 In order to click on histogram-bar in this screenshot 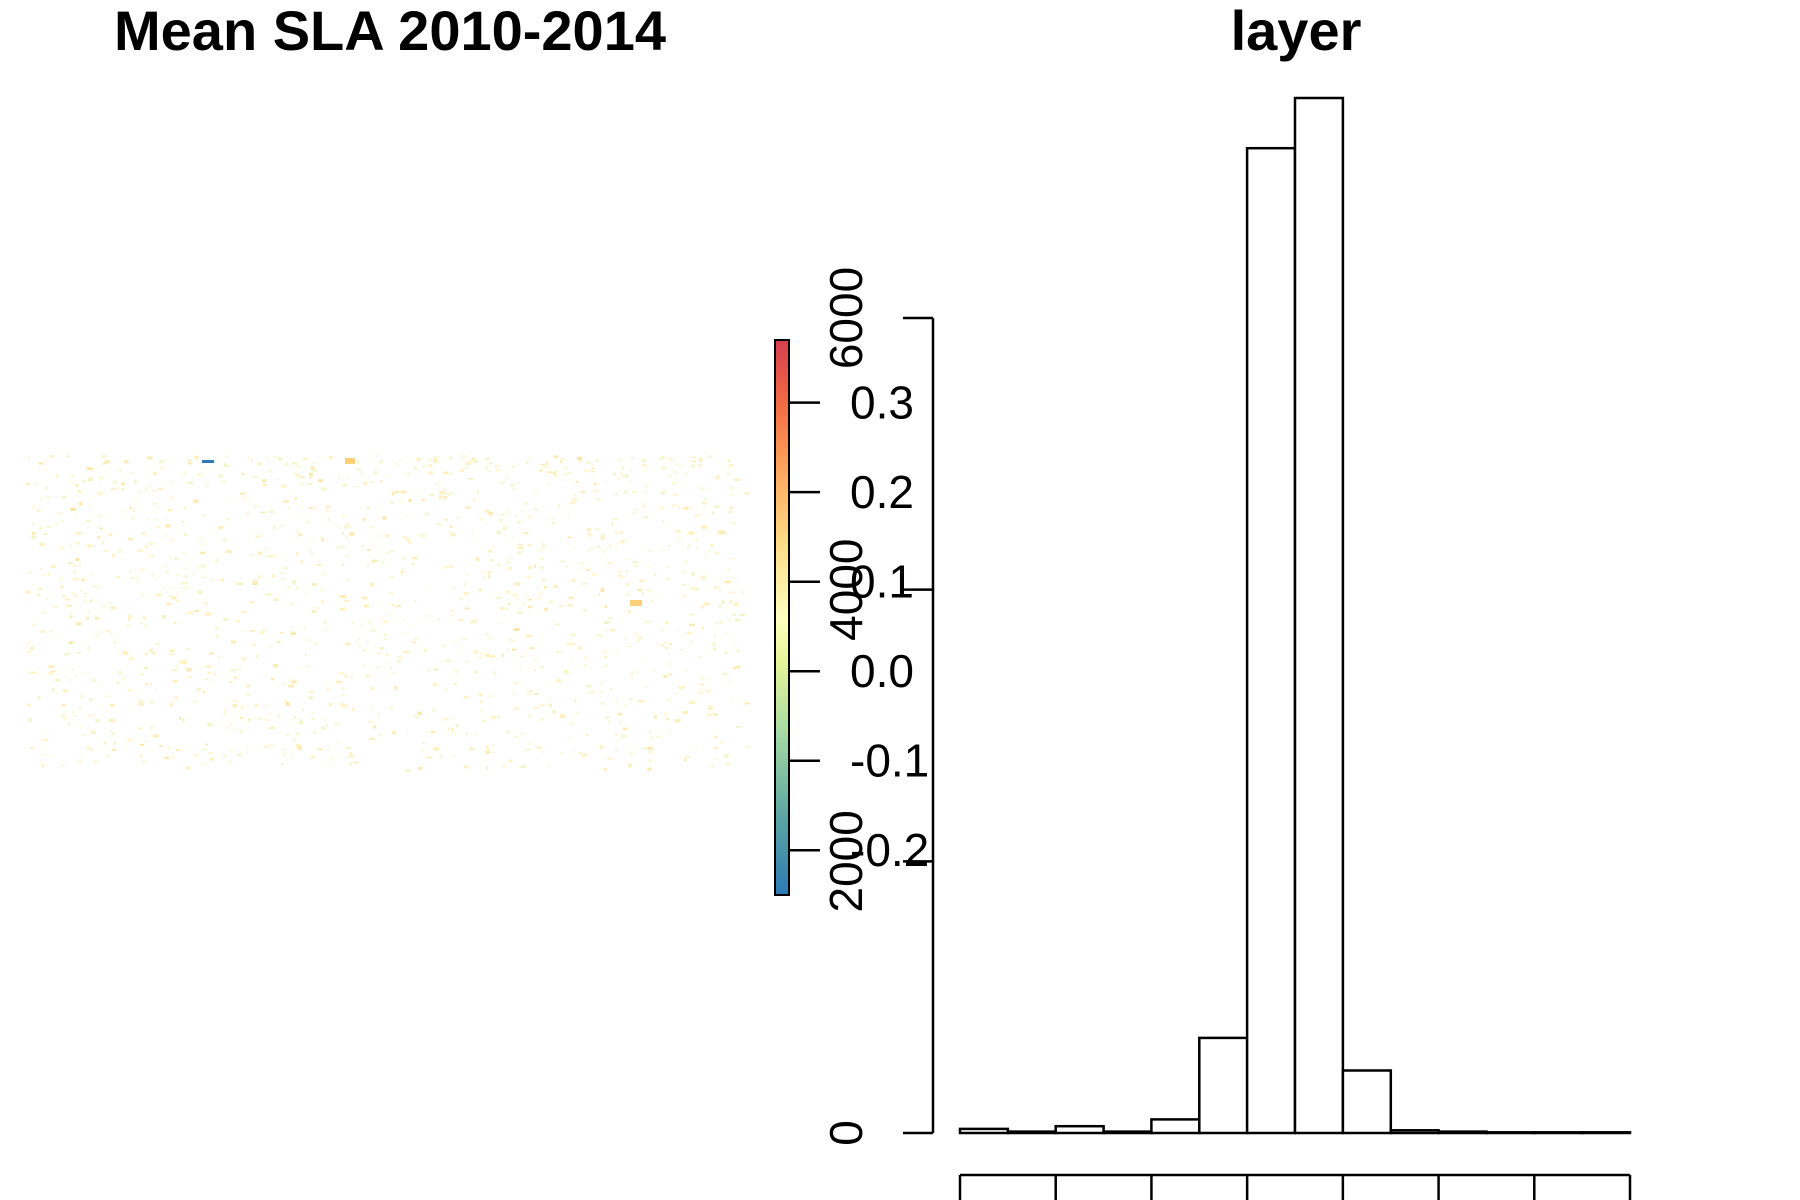, I will do `click(1510, 1133)`.